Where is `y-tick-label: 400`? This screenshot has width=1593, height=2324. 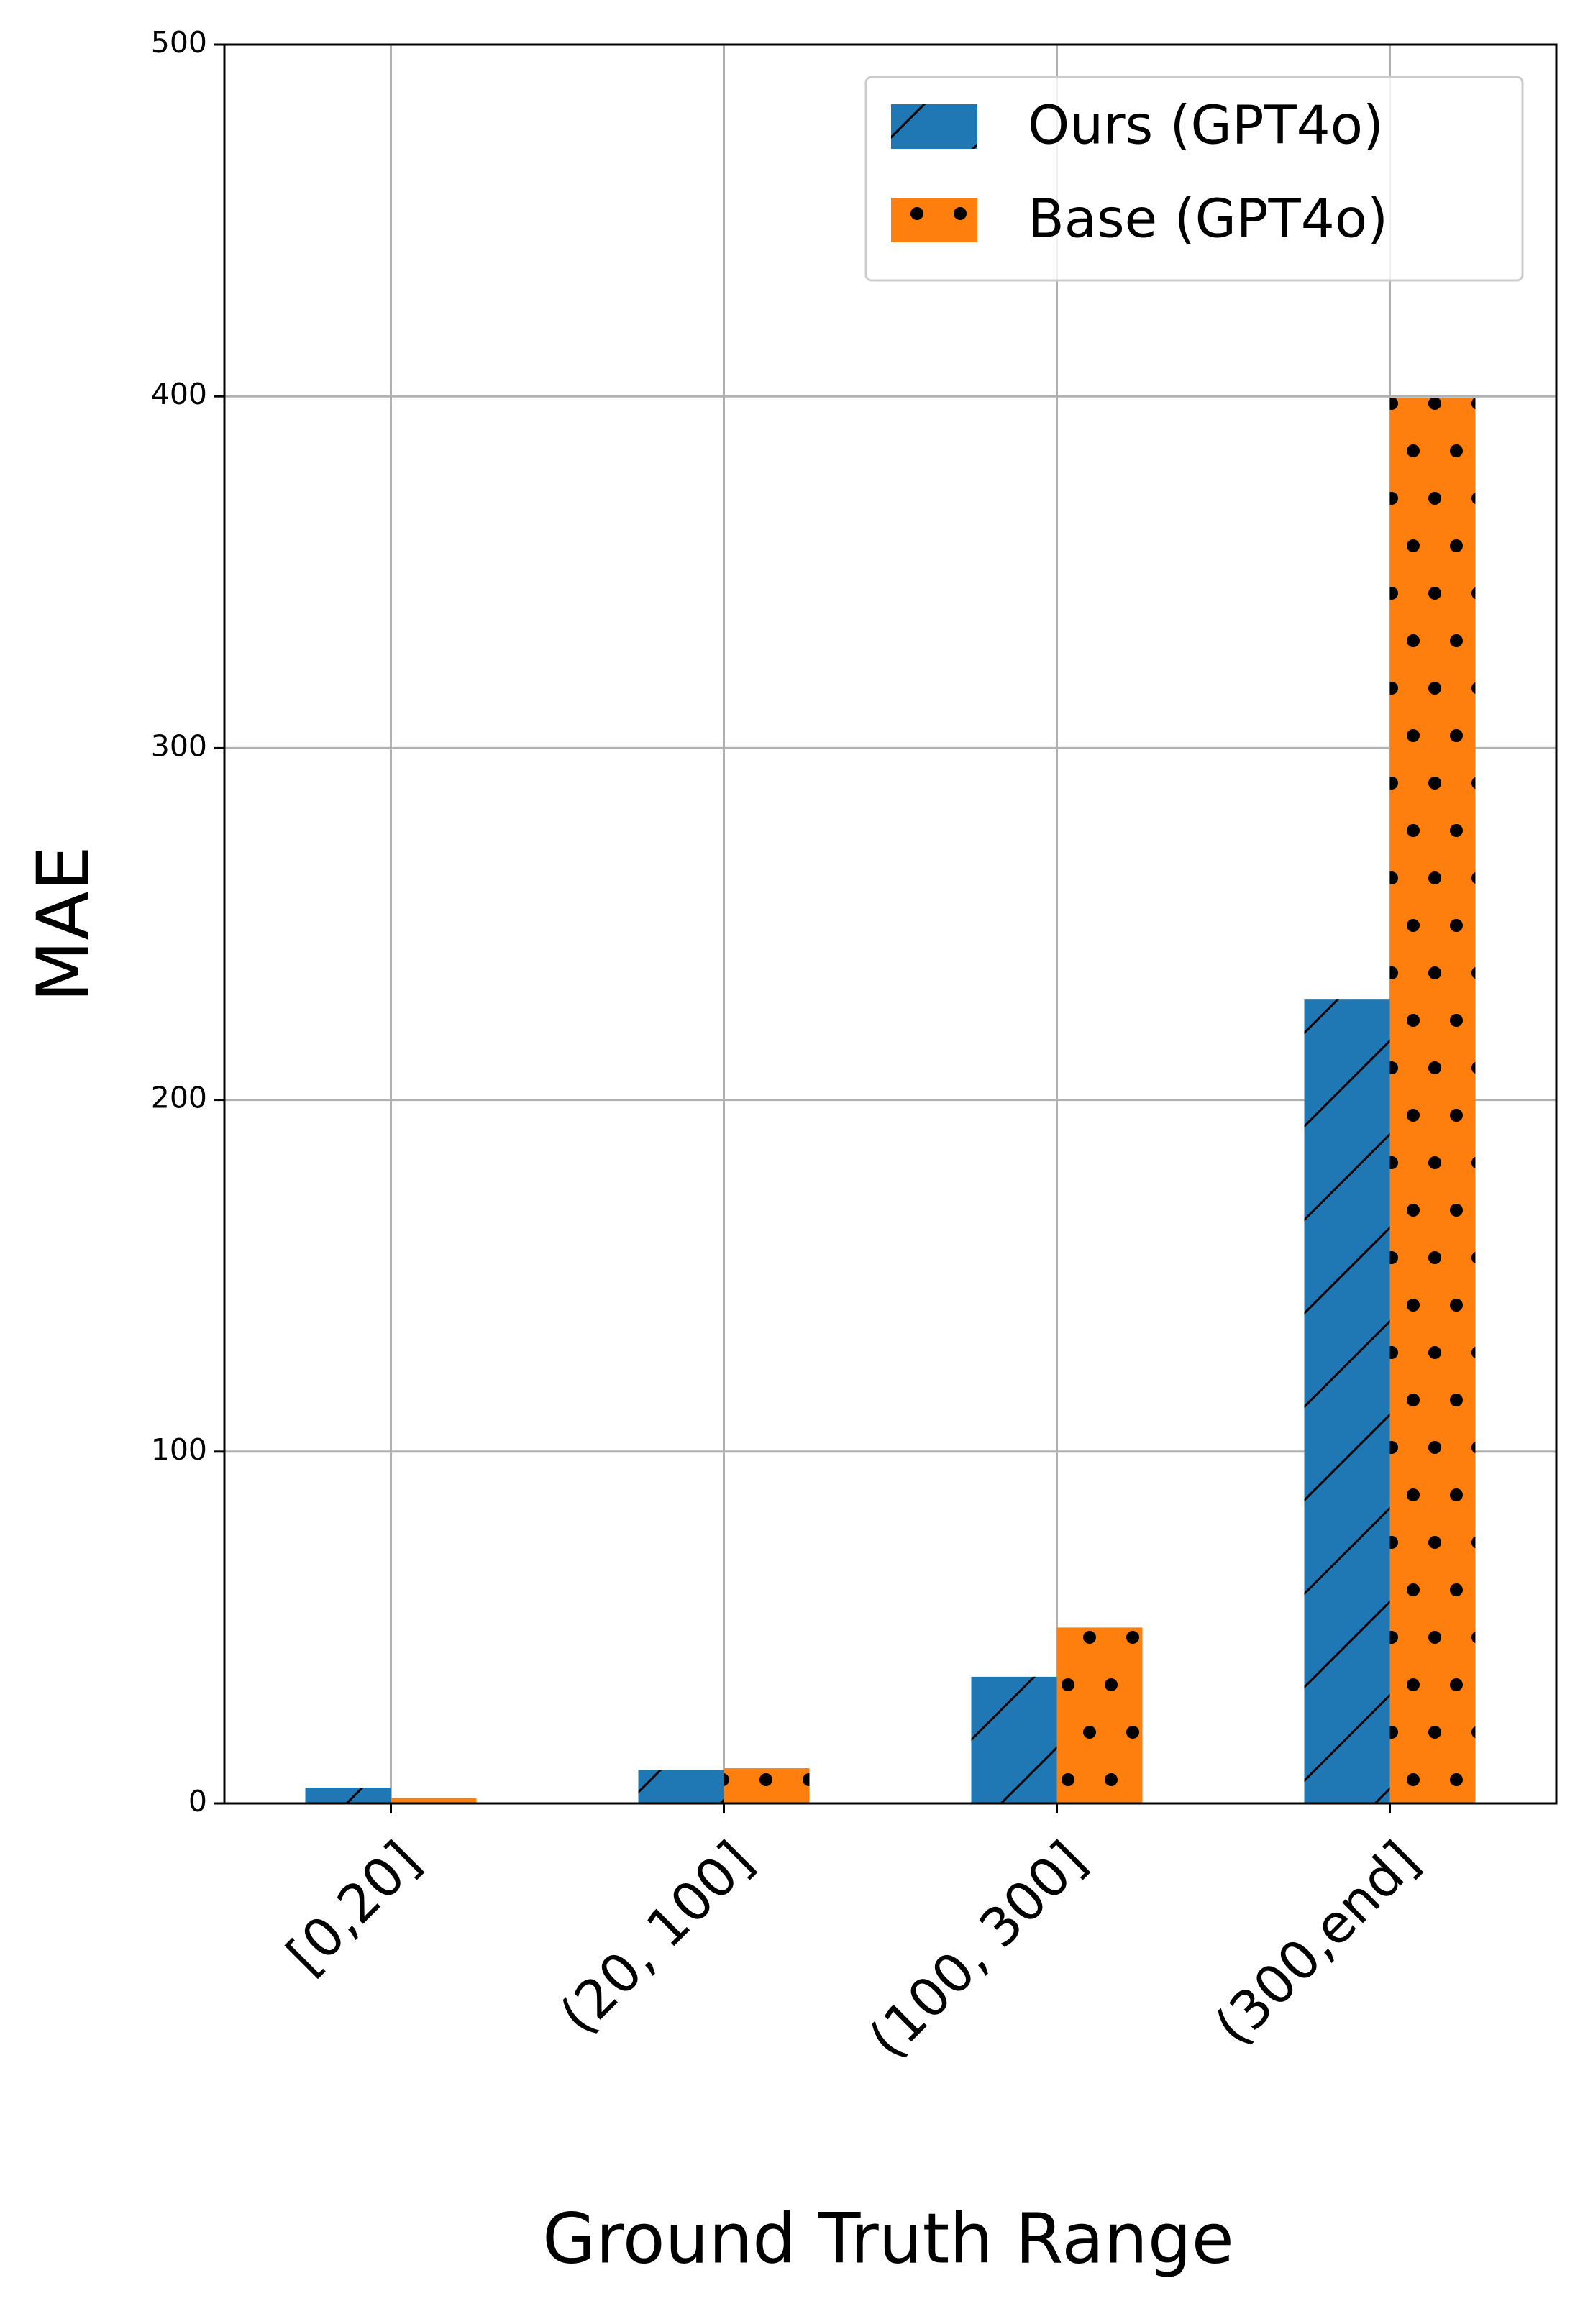 y-tick-label: 400 is located at coordinates (179, 394).